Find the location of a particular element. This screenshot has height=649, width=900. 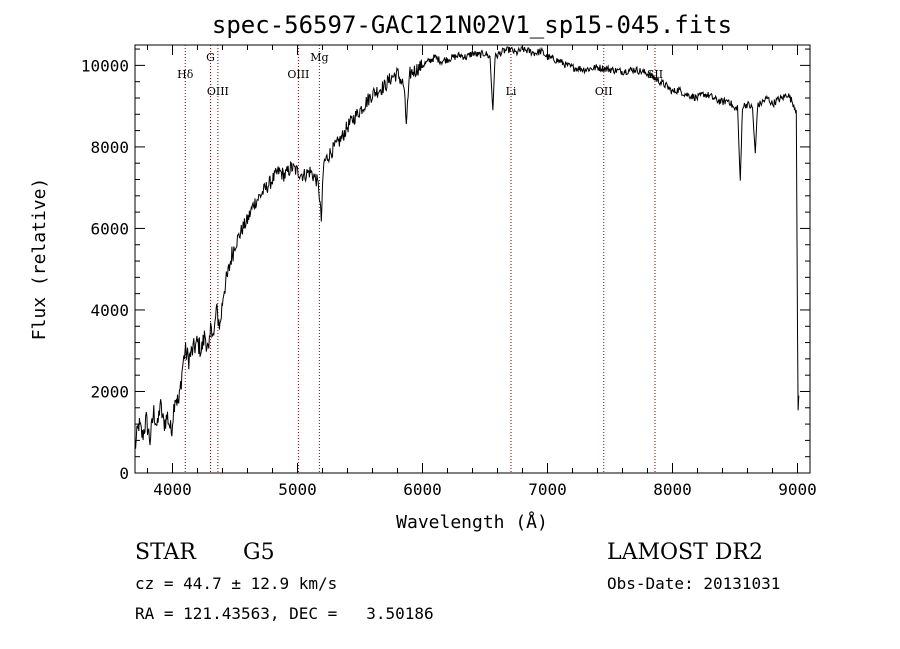

y-tick-label: 10000 is located at coordinates (105, 65).